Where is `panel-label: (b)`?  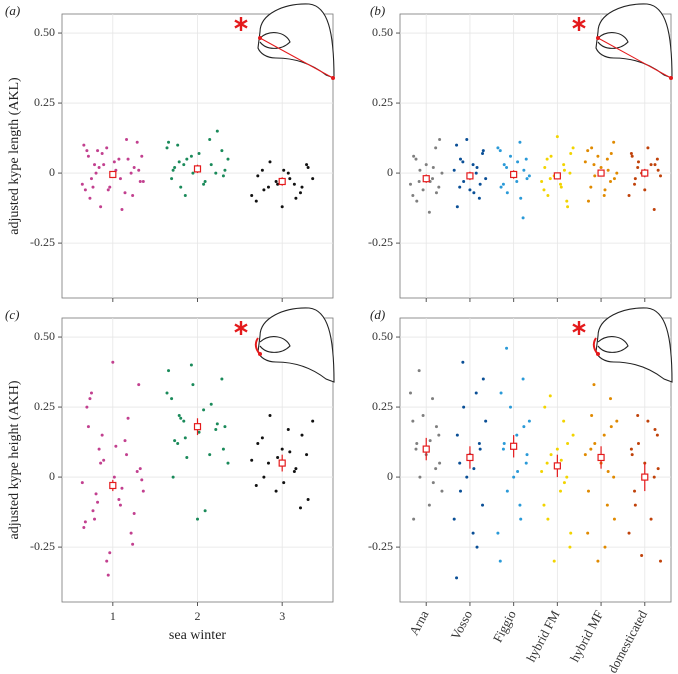
panel-label: (b) is located at coordinates (377, 10).